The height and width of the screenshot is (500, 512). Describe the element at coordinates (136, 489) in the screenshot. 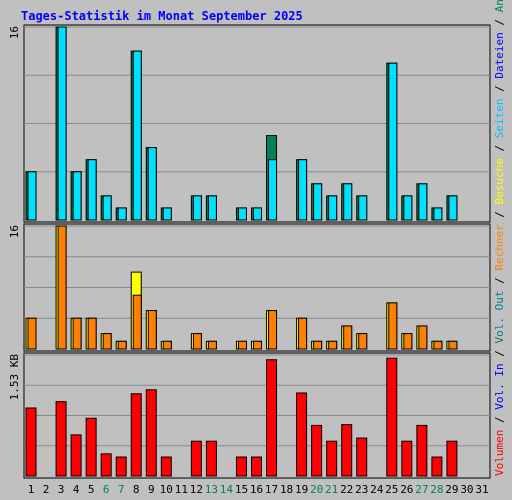

I see `x-tick-label: 8` at that location.